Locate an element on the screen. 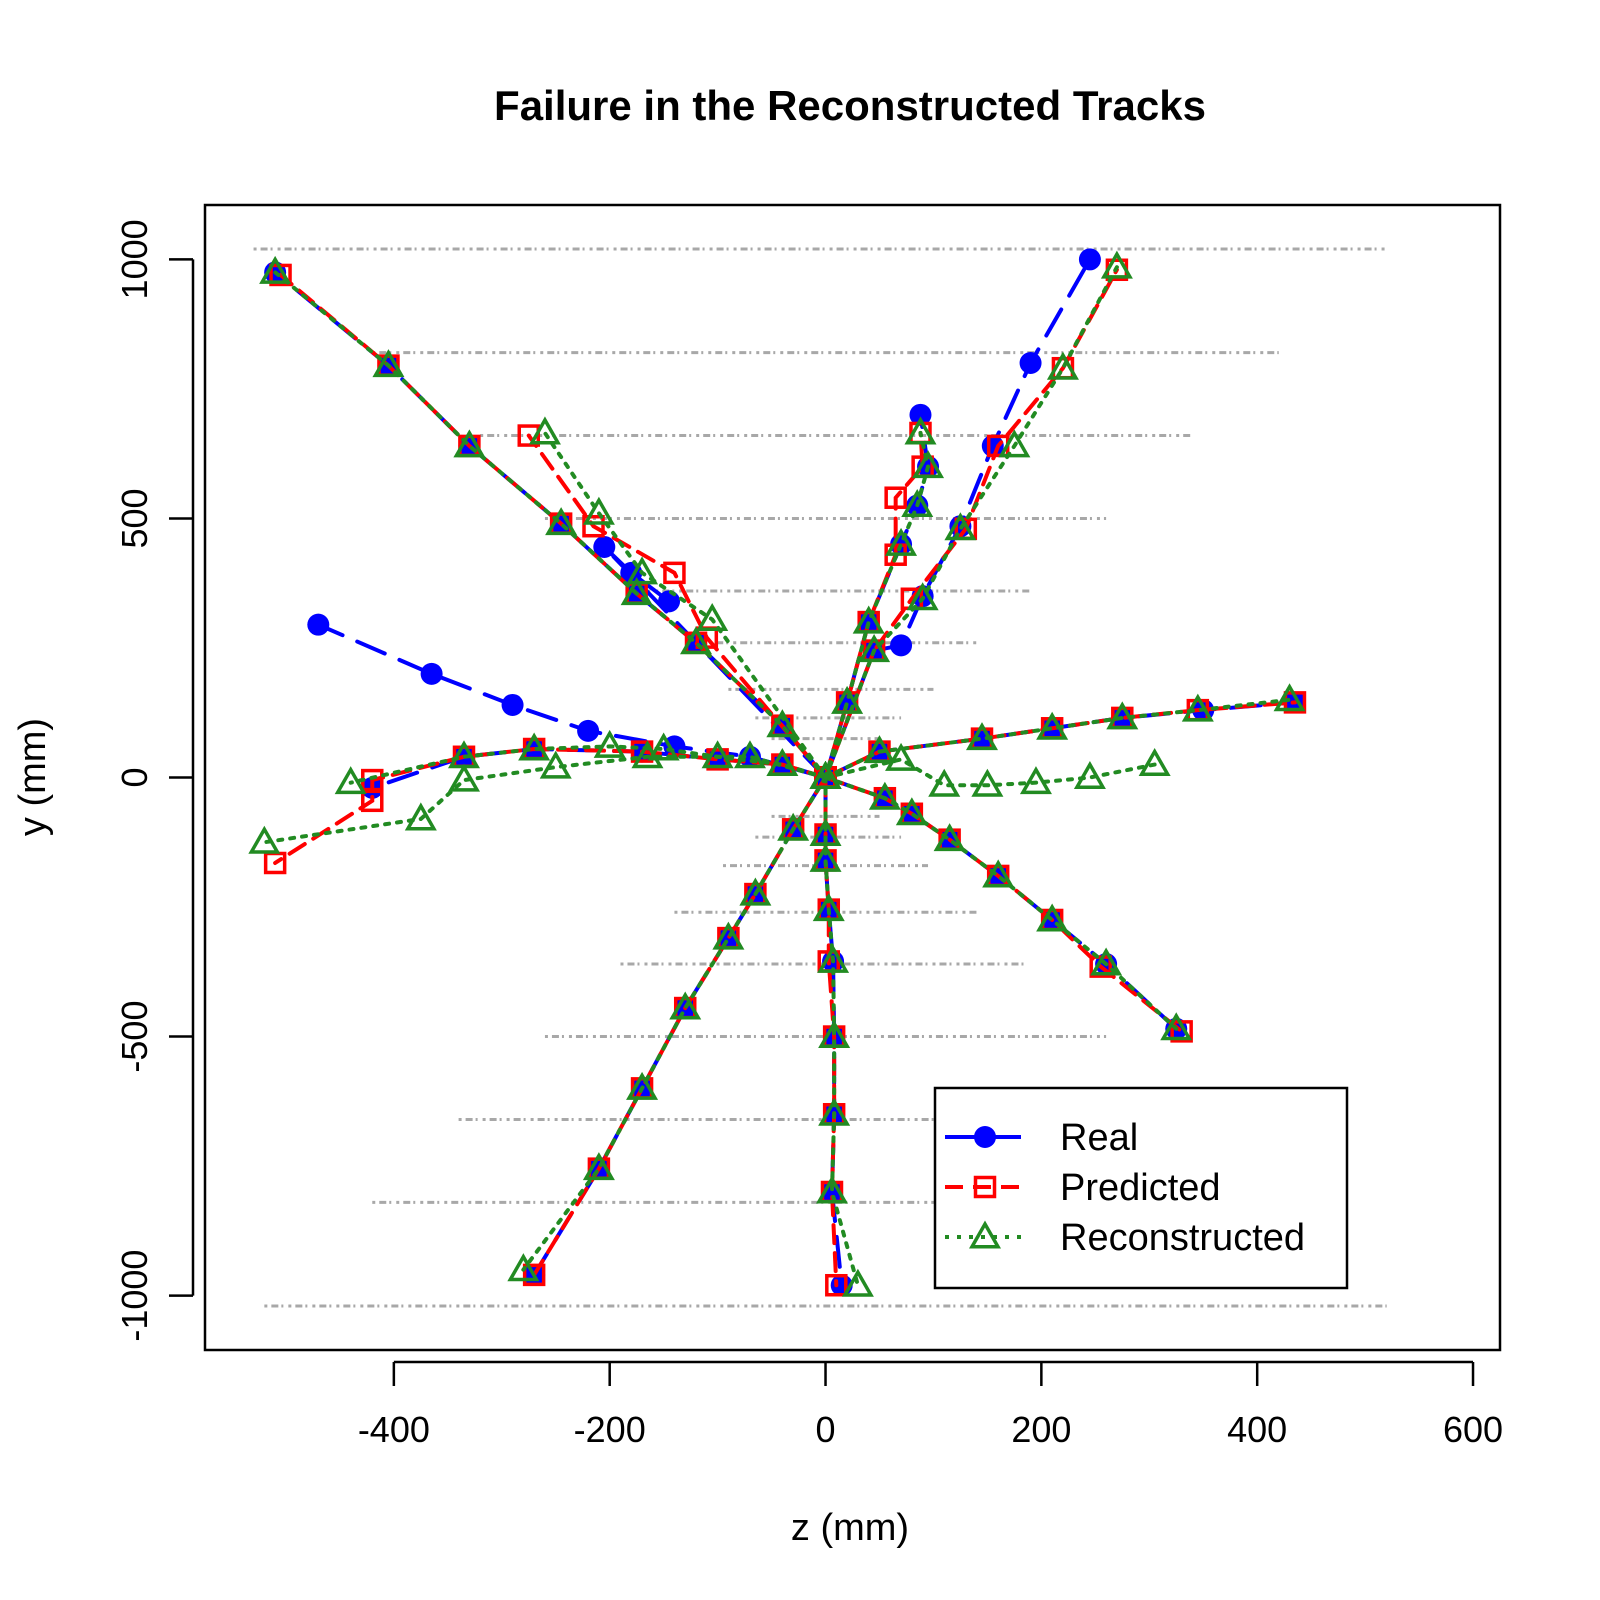 The width and height of the screenshot is (1600, 1600). x-tick-label: 400 is located at coordinates (1257, 1429).